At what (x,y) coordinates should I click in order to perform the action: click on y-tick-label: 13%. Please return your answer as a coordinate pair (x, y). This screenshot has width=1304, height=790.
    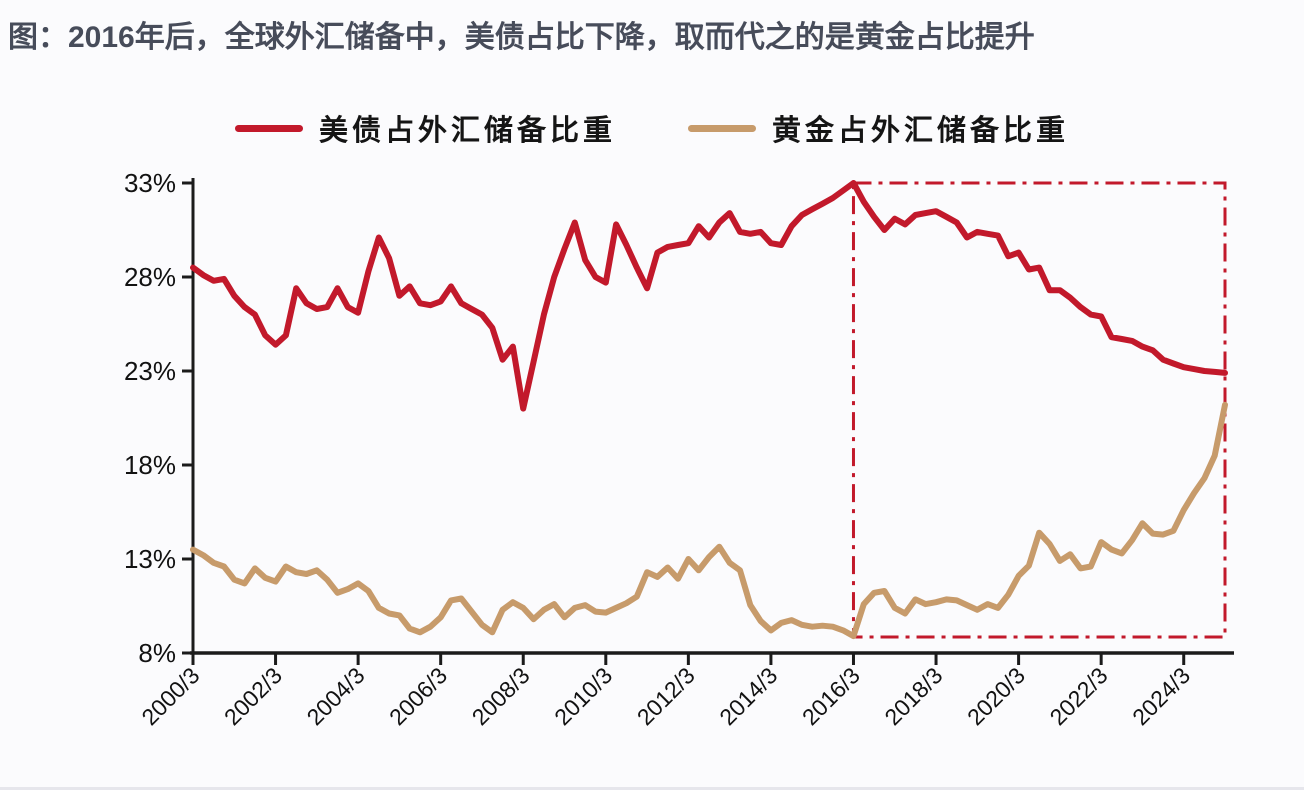
    Looking at the image, I should click on (150, 559).